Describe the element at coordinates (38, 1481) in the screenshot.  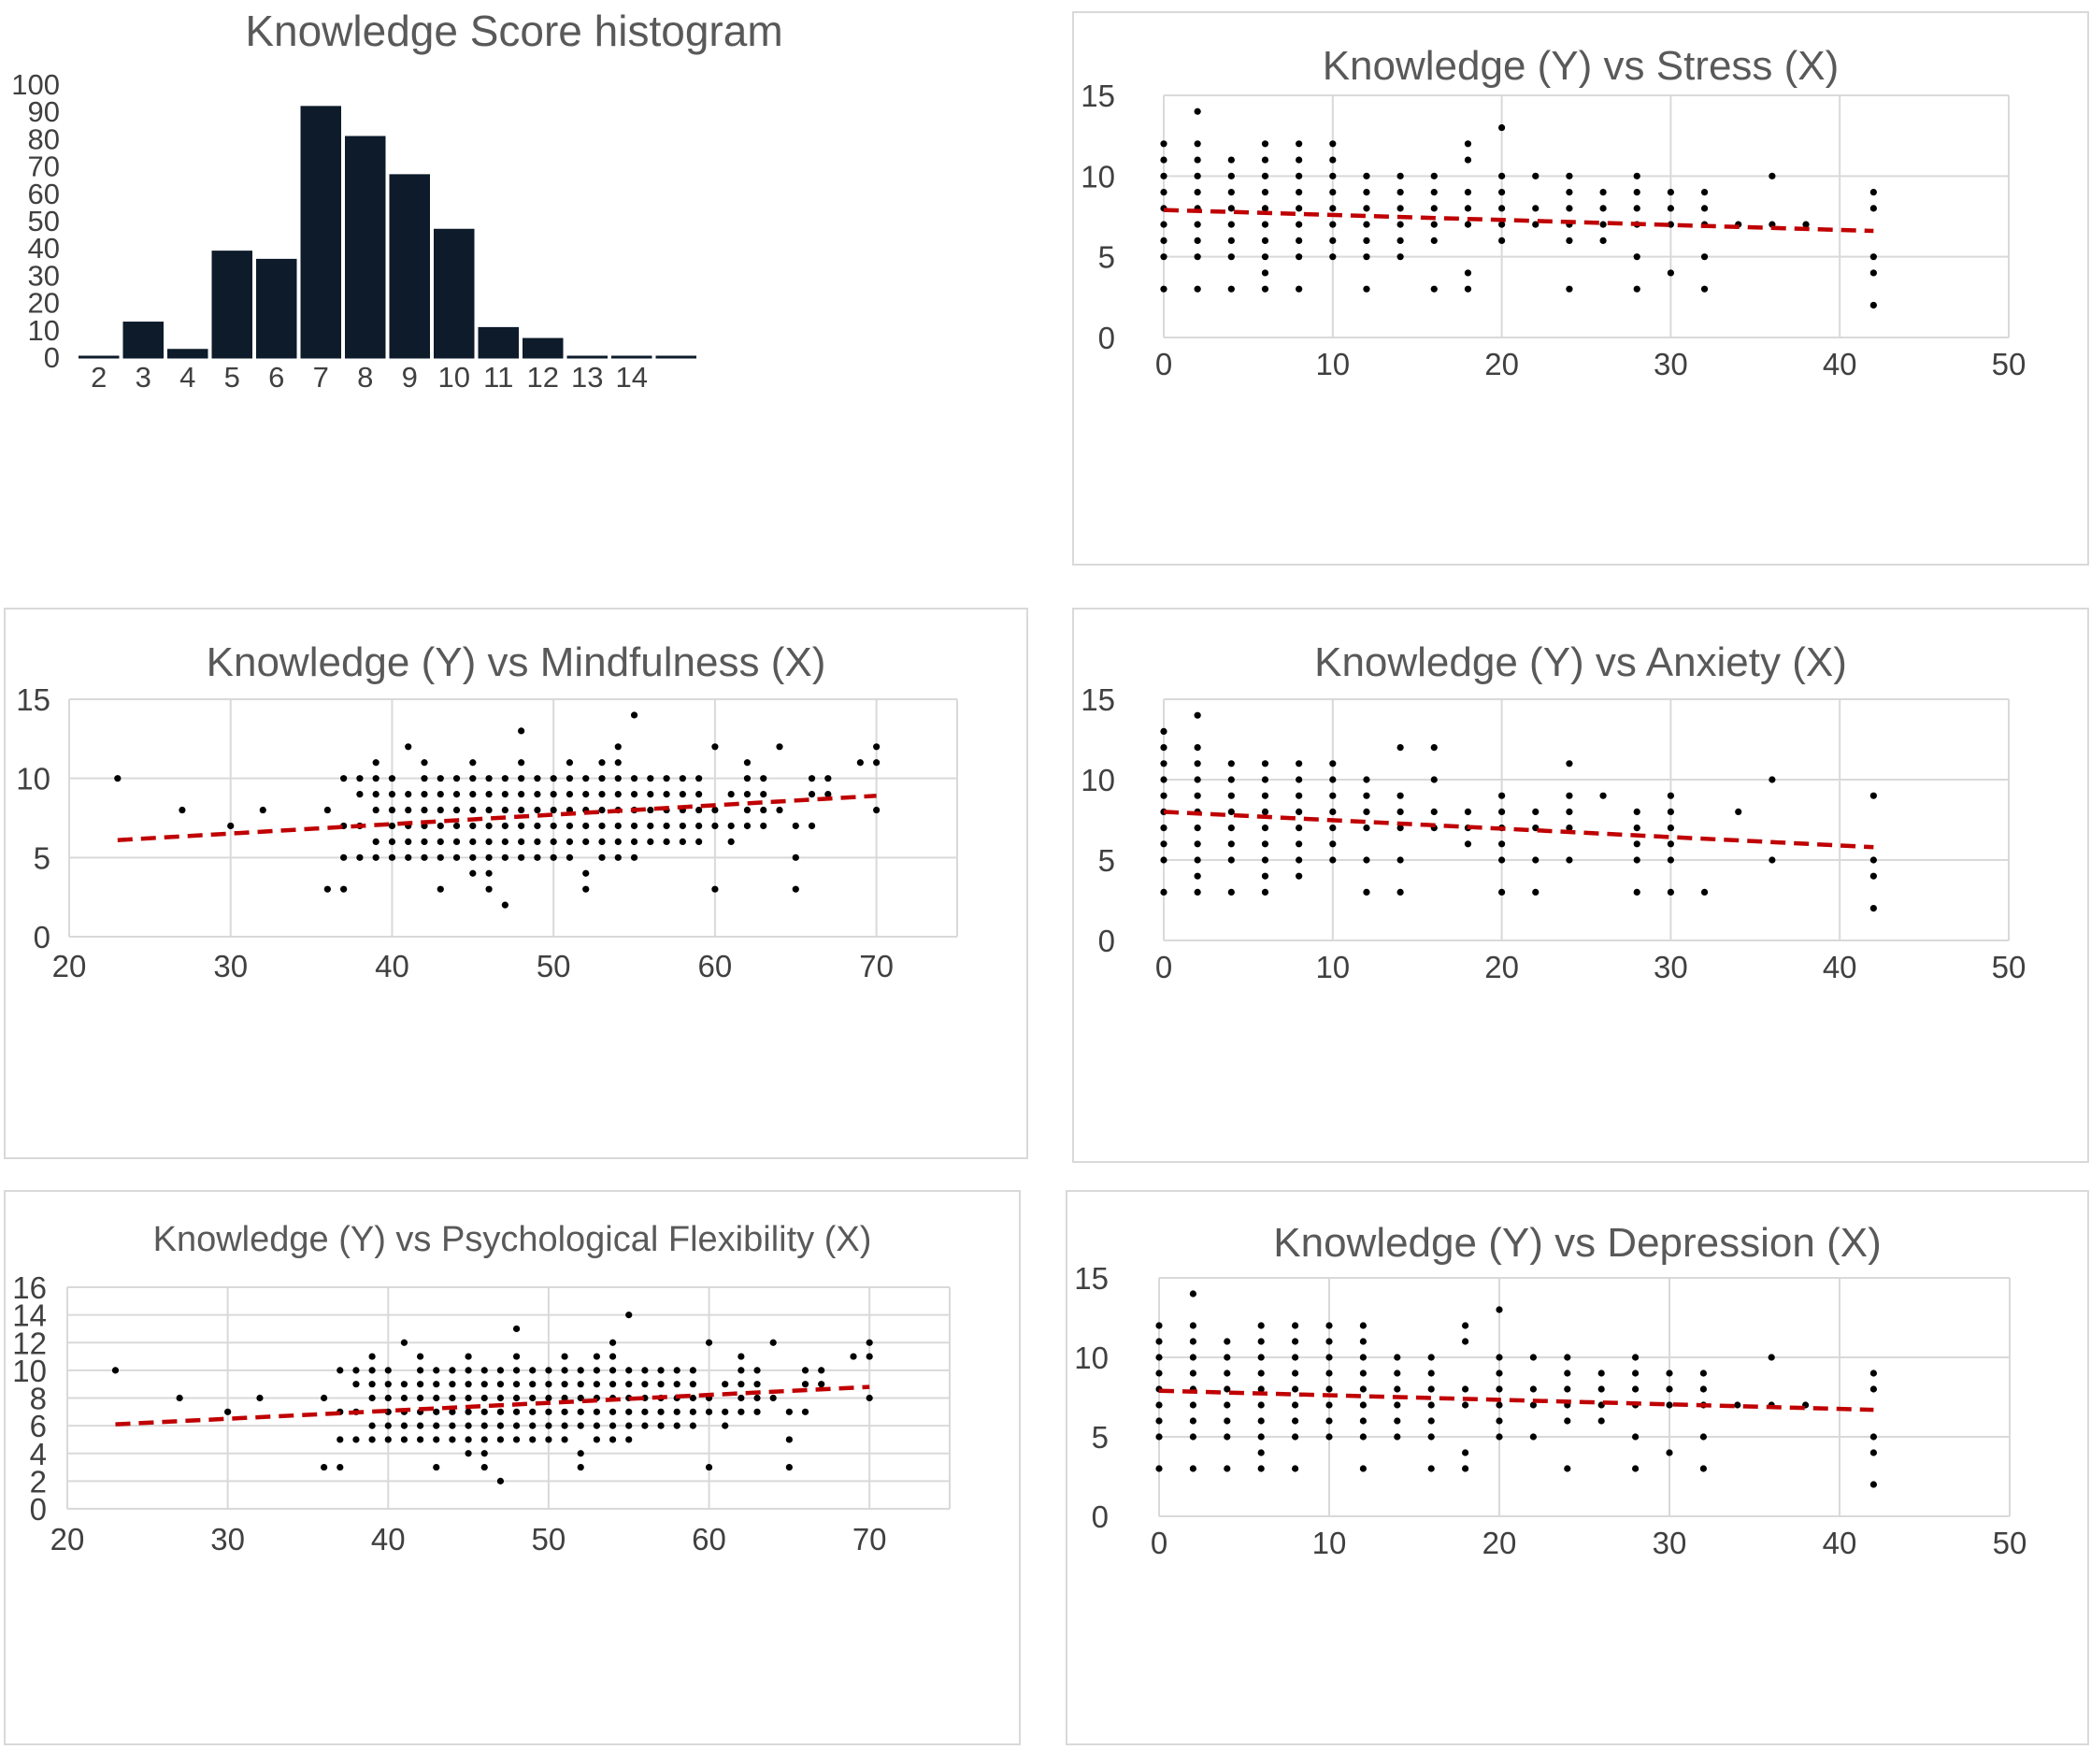
I see `y-tick-label: 2` at that location.